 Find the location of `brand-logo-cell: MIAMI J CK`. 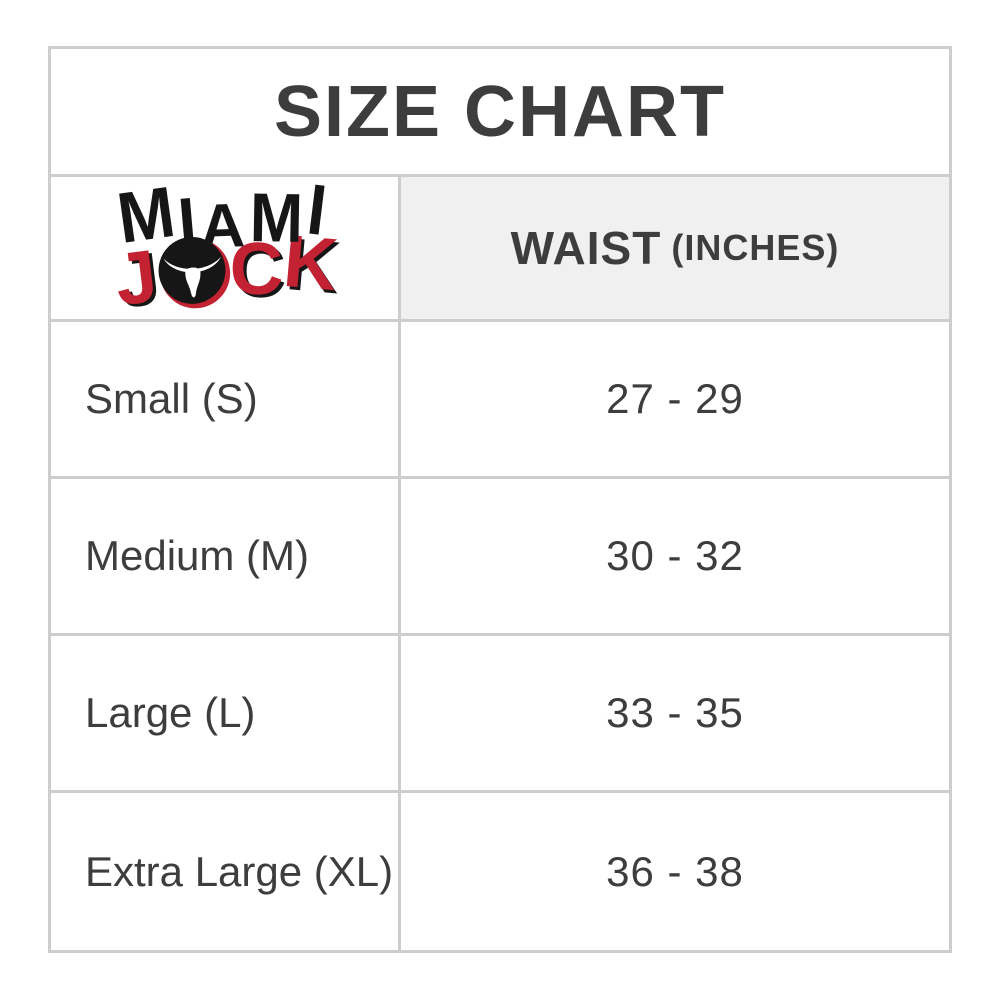

brand-logo-cell: MIAMI J CK is located at coordinates (226, 245).